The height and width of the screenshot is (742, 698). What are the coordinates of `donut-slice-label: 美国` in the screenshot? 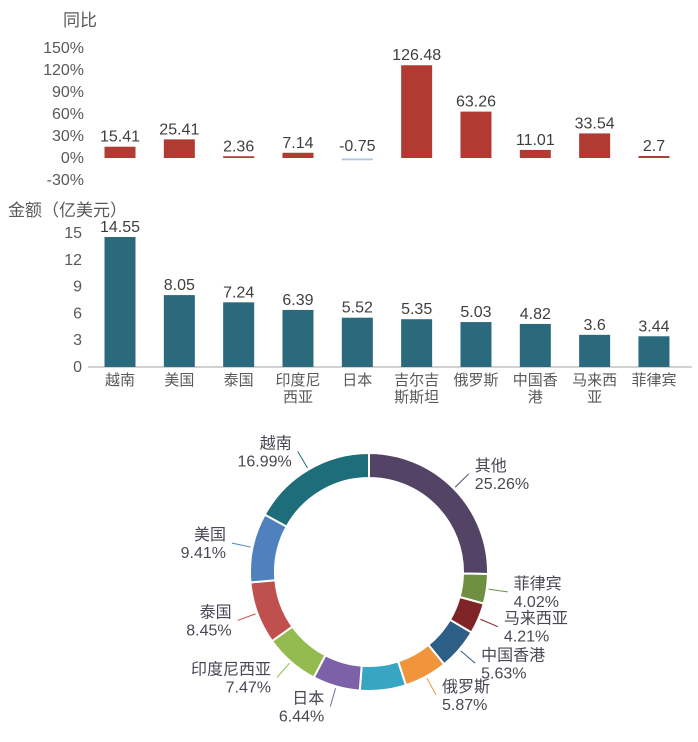 It's located at (210, 535).